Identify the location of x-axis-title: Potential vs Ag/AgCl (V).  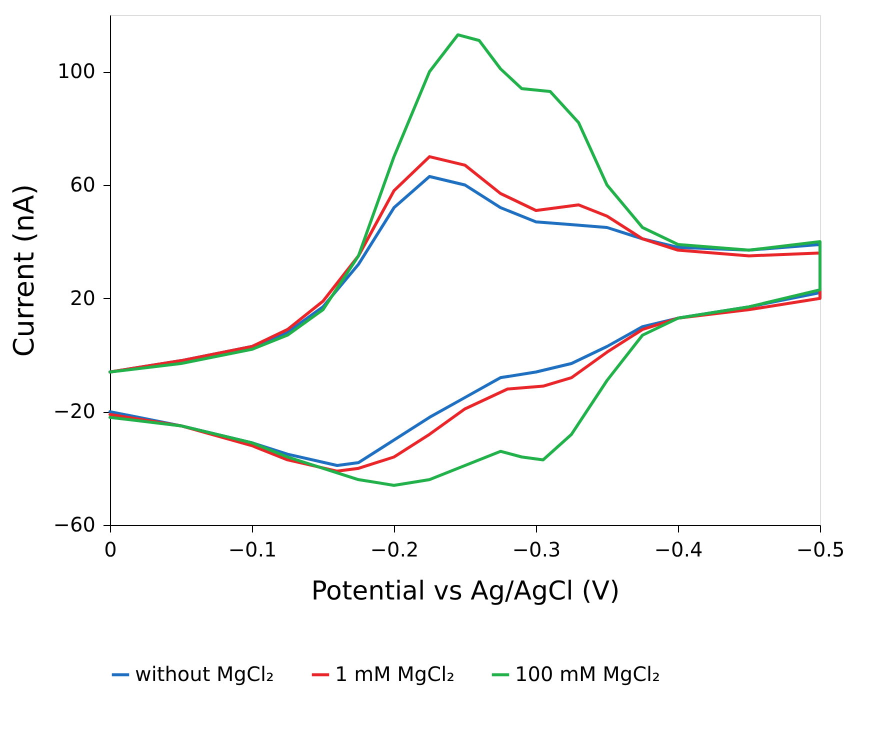
(465, 591).